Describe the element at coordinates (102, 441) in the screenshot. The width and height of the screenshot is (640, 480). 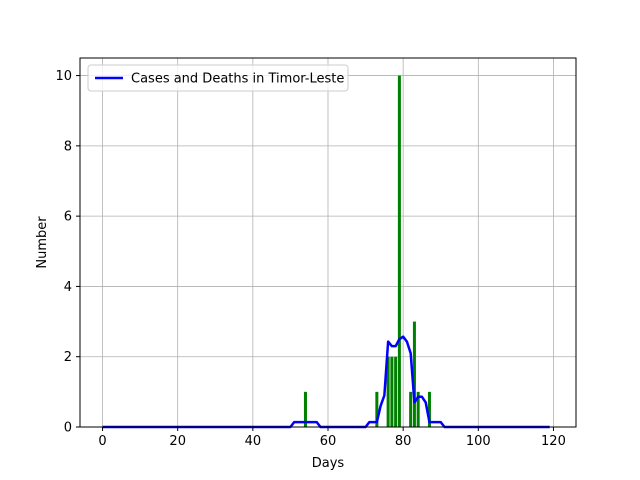
I see `x-tick-label: 0` at that location.